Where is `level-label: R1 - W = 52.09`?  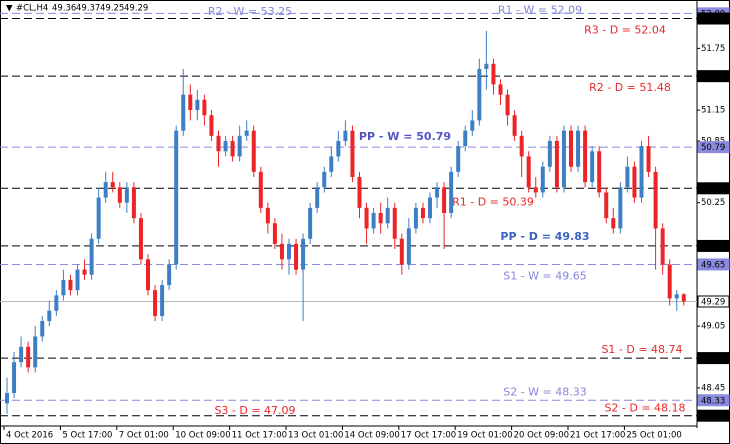 level-label: R1 - W = 52.09 is located at coordinates (540, 9).